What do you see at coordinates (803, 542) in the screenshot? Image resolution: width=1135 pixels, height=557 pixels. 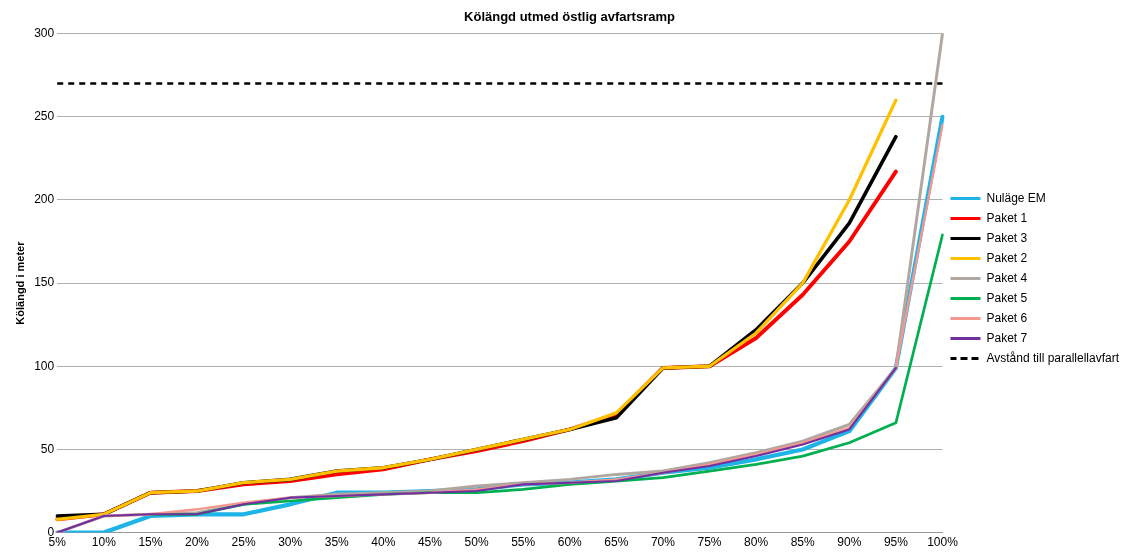 I see `x-tick-label: 85%` at bounding box center [803, 542].